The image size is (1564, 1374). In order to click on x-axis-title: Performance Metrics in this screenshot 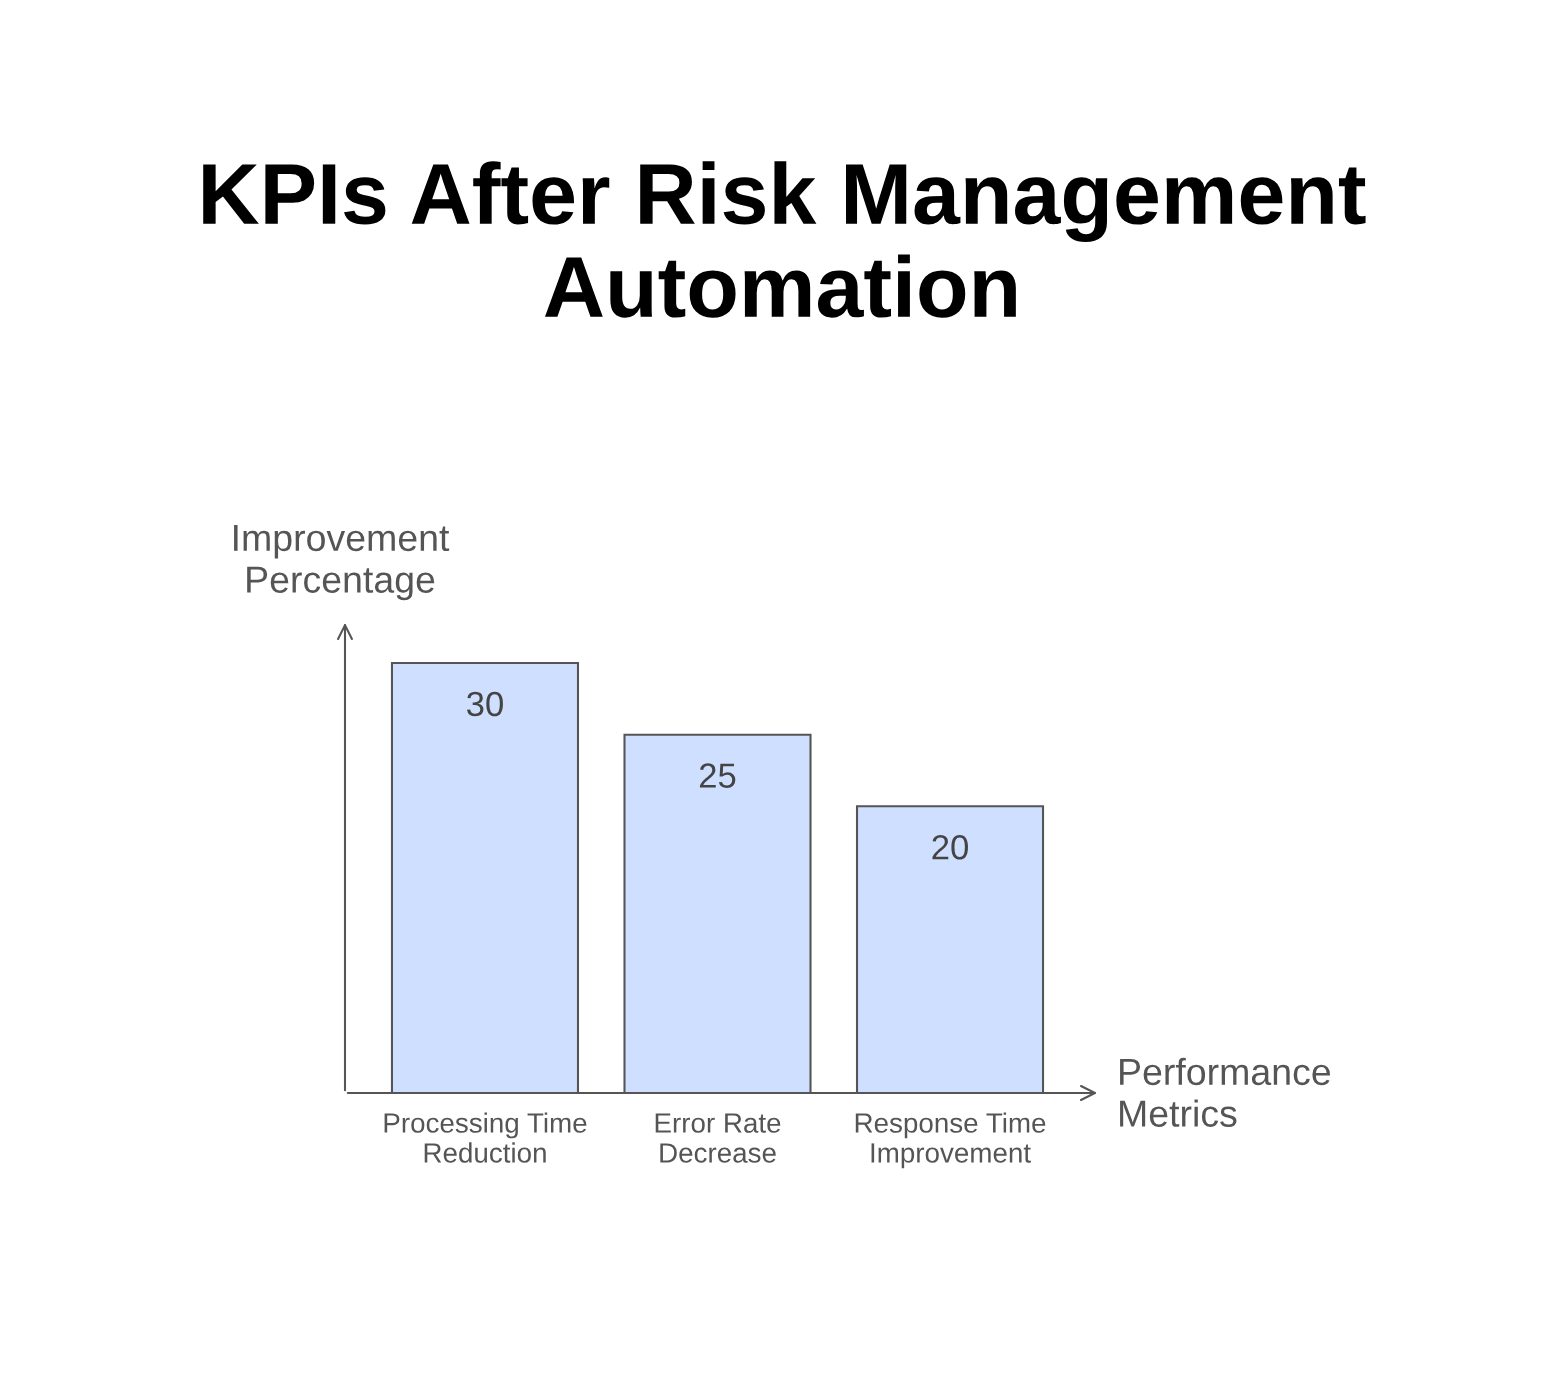, I will do `click(1225, 1092)`.